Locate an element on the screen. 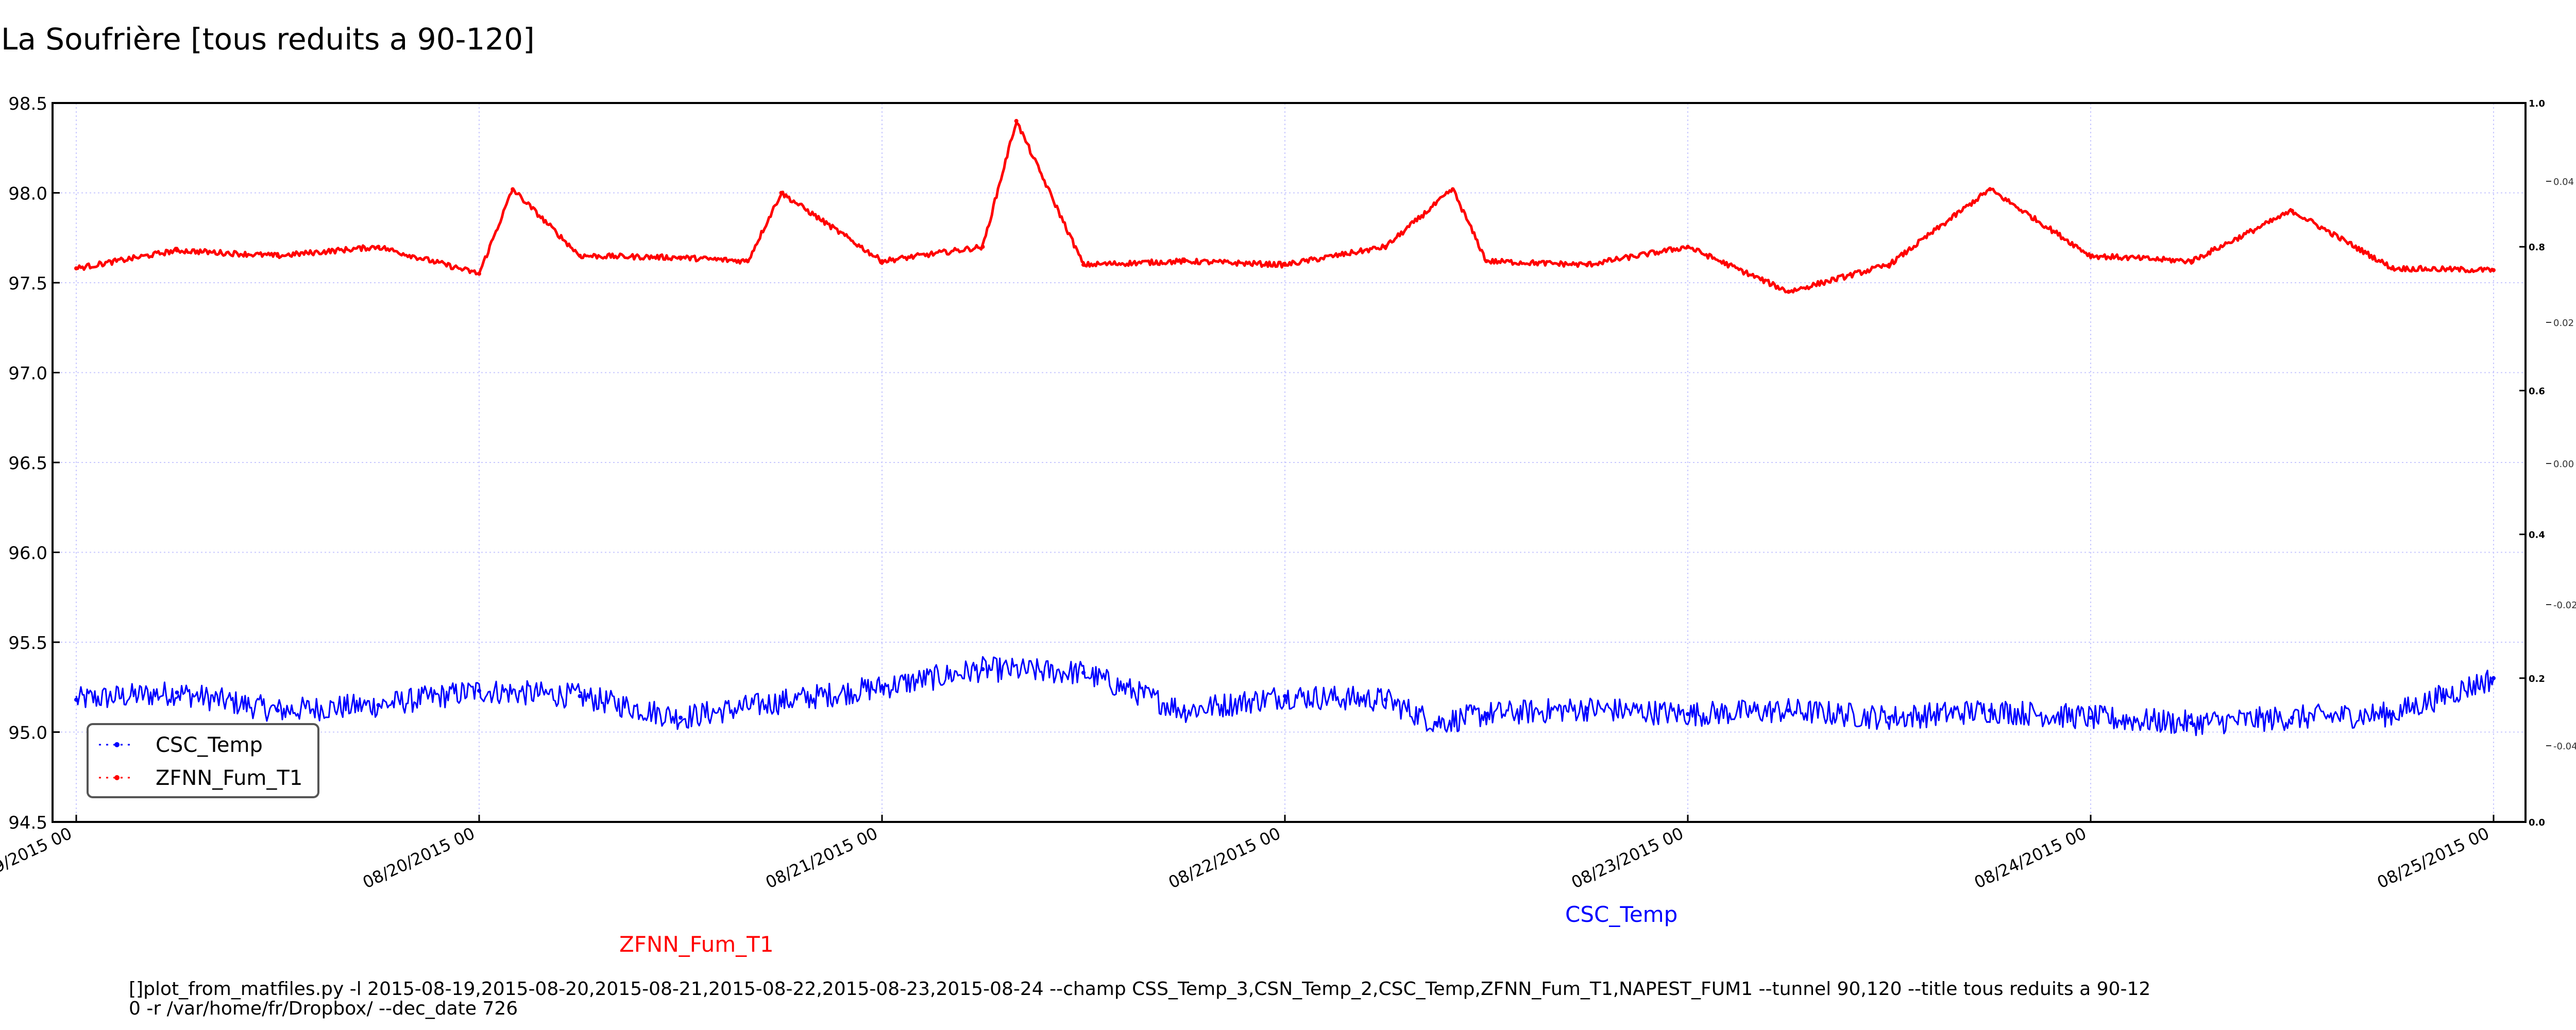 The image size is (2576, 1030). x-tick-label: 08/25/2015 00 is located at coordinates (2433, 858).